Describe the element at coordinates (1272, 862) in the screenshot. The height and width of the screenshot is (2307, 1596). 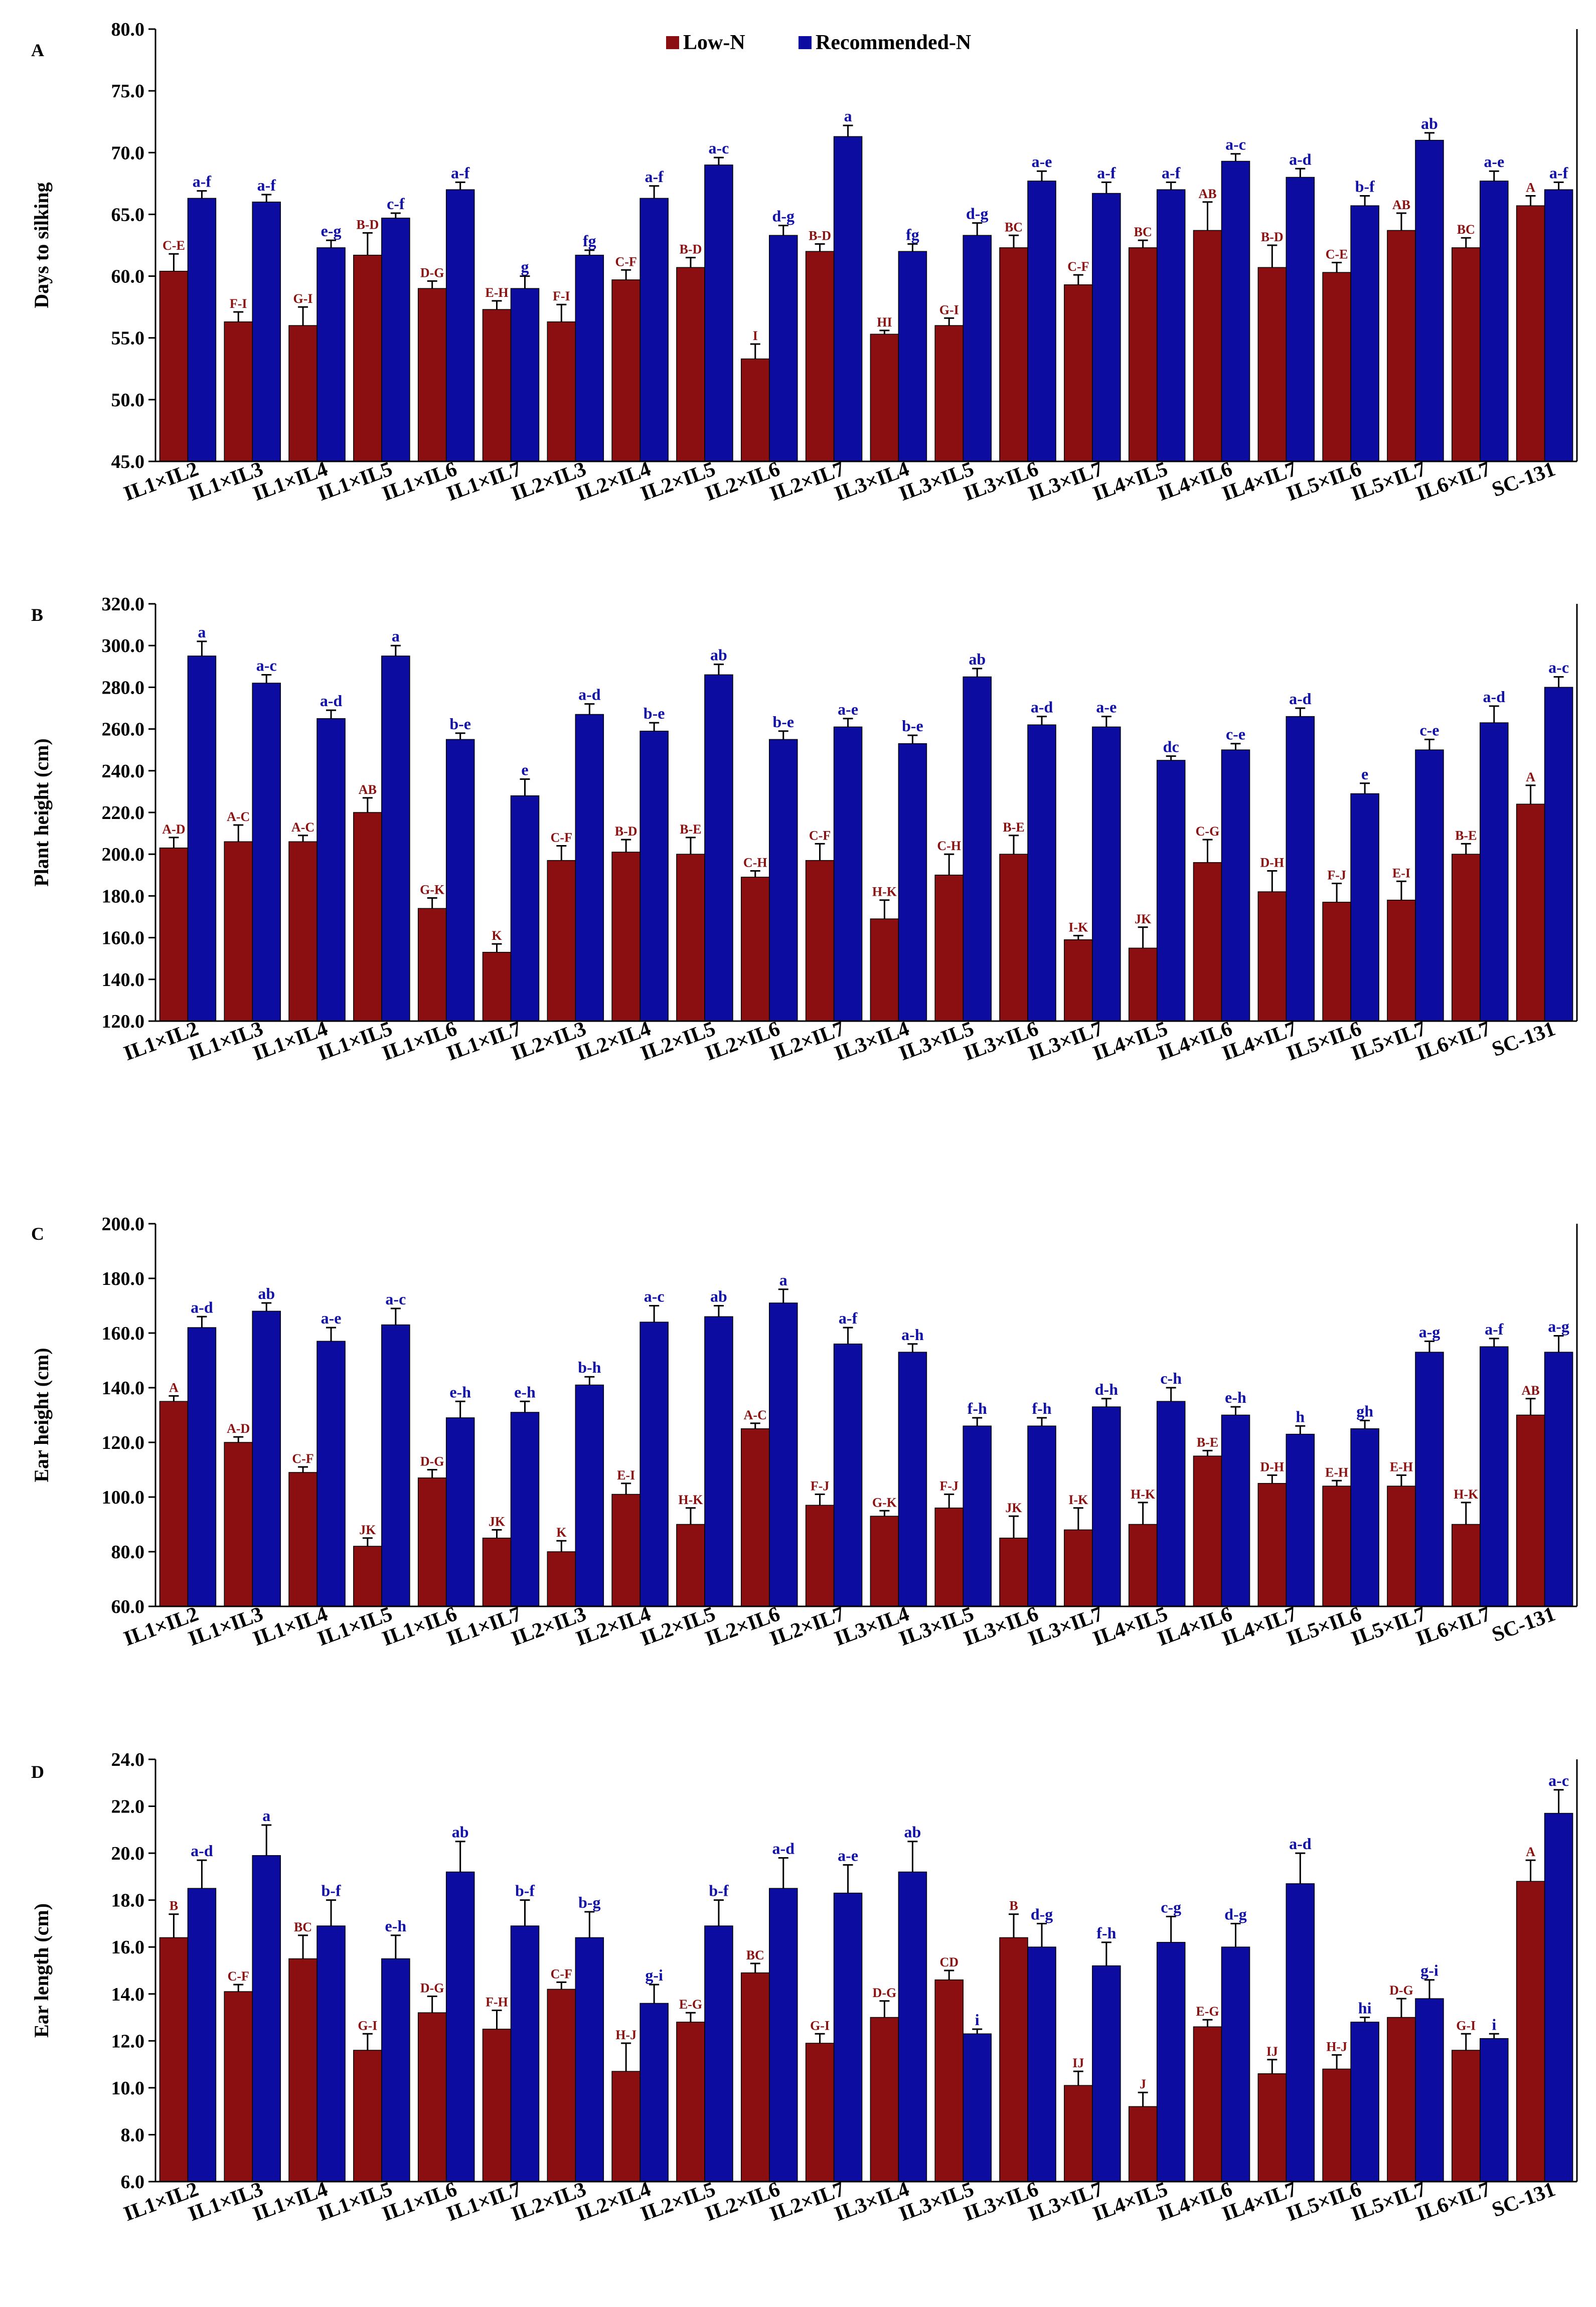
I see `significance-label-low: D-H` at that location.